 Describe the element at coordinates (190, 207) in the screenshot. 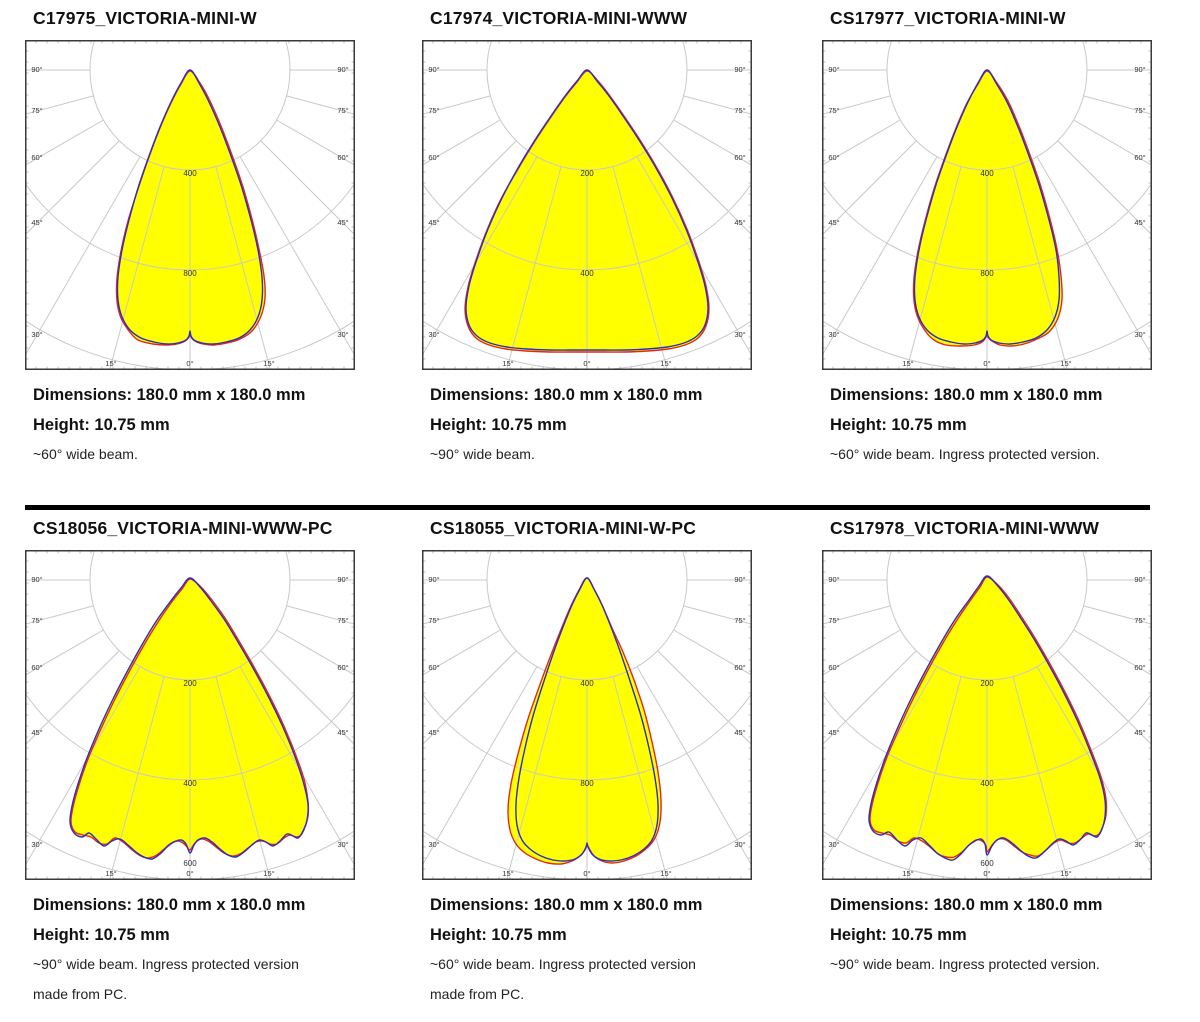

I see `intensity-curve-c90` at that location.